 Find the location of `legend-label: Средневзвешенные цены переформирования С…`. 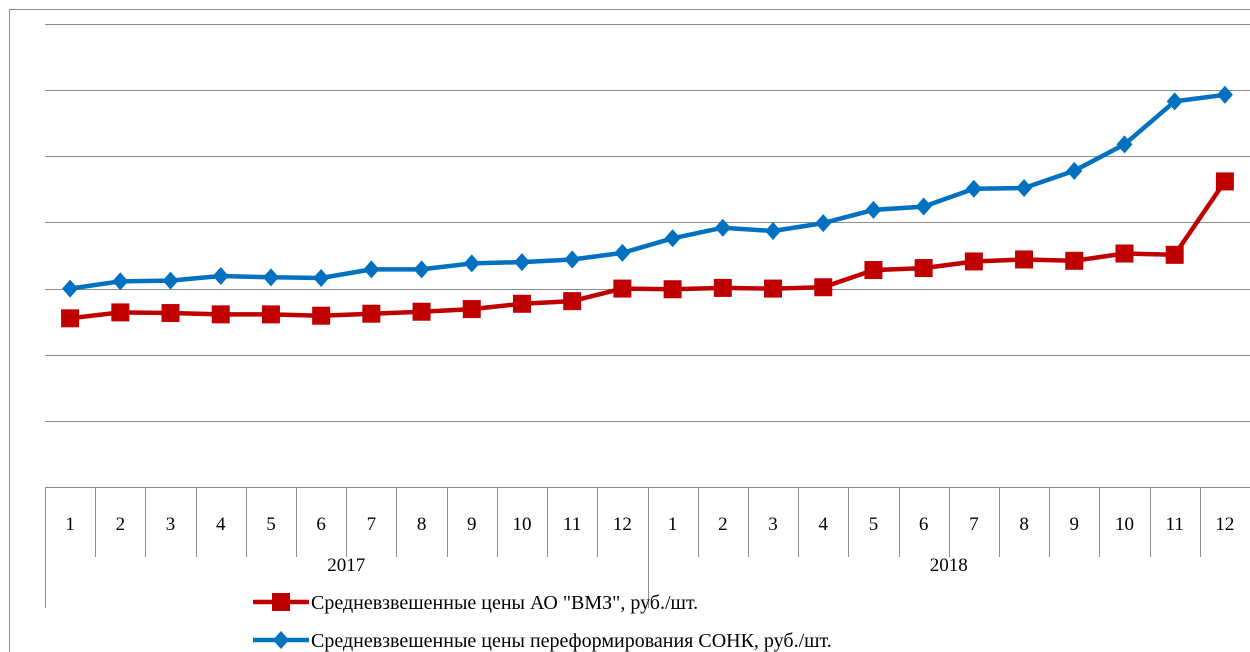

legend-label: Средневзвешенные цены переформирования С… is located at coordinates (571, 641).